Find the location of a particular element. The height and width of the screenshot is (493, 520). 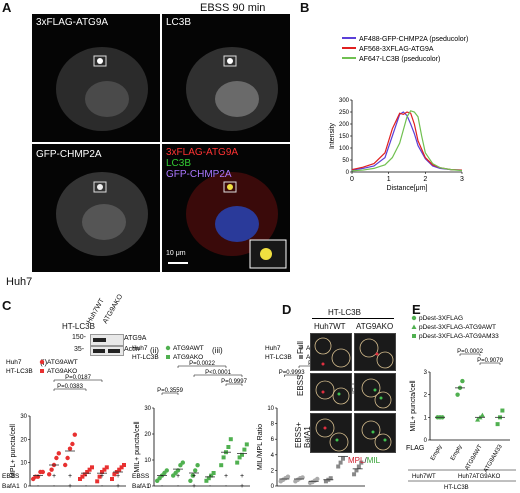

blot-band-atg9a is located at coordinates (107, 340).